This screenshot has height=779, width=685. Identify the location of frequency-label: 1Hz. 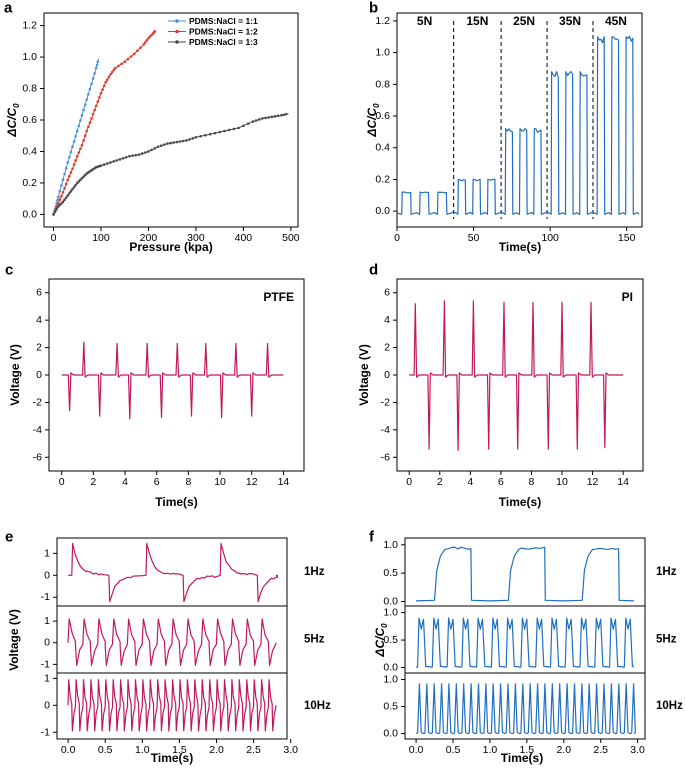
(666, 572).